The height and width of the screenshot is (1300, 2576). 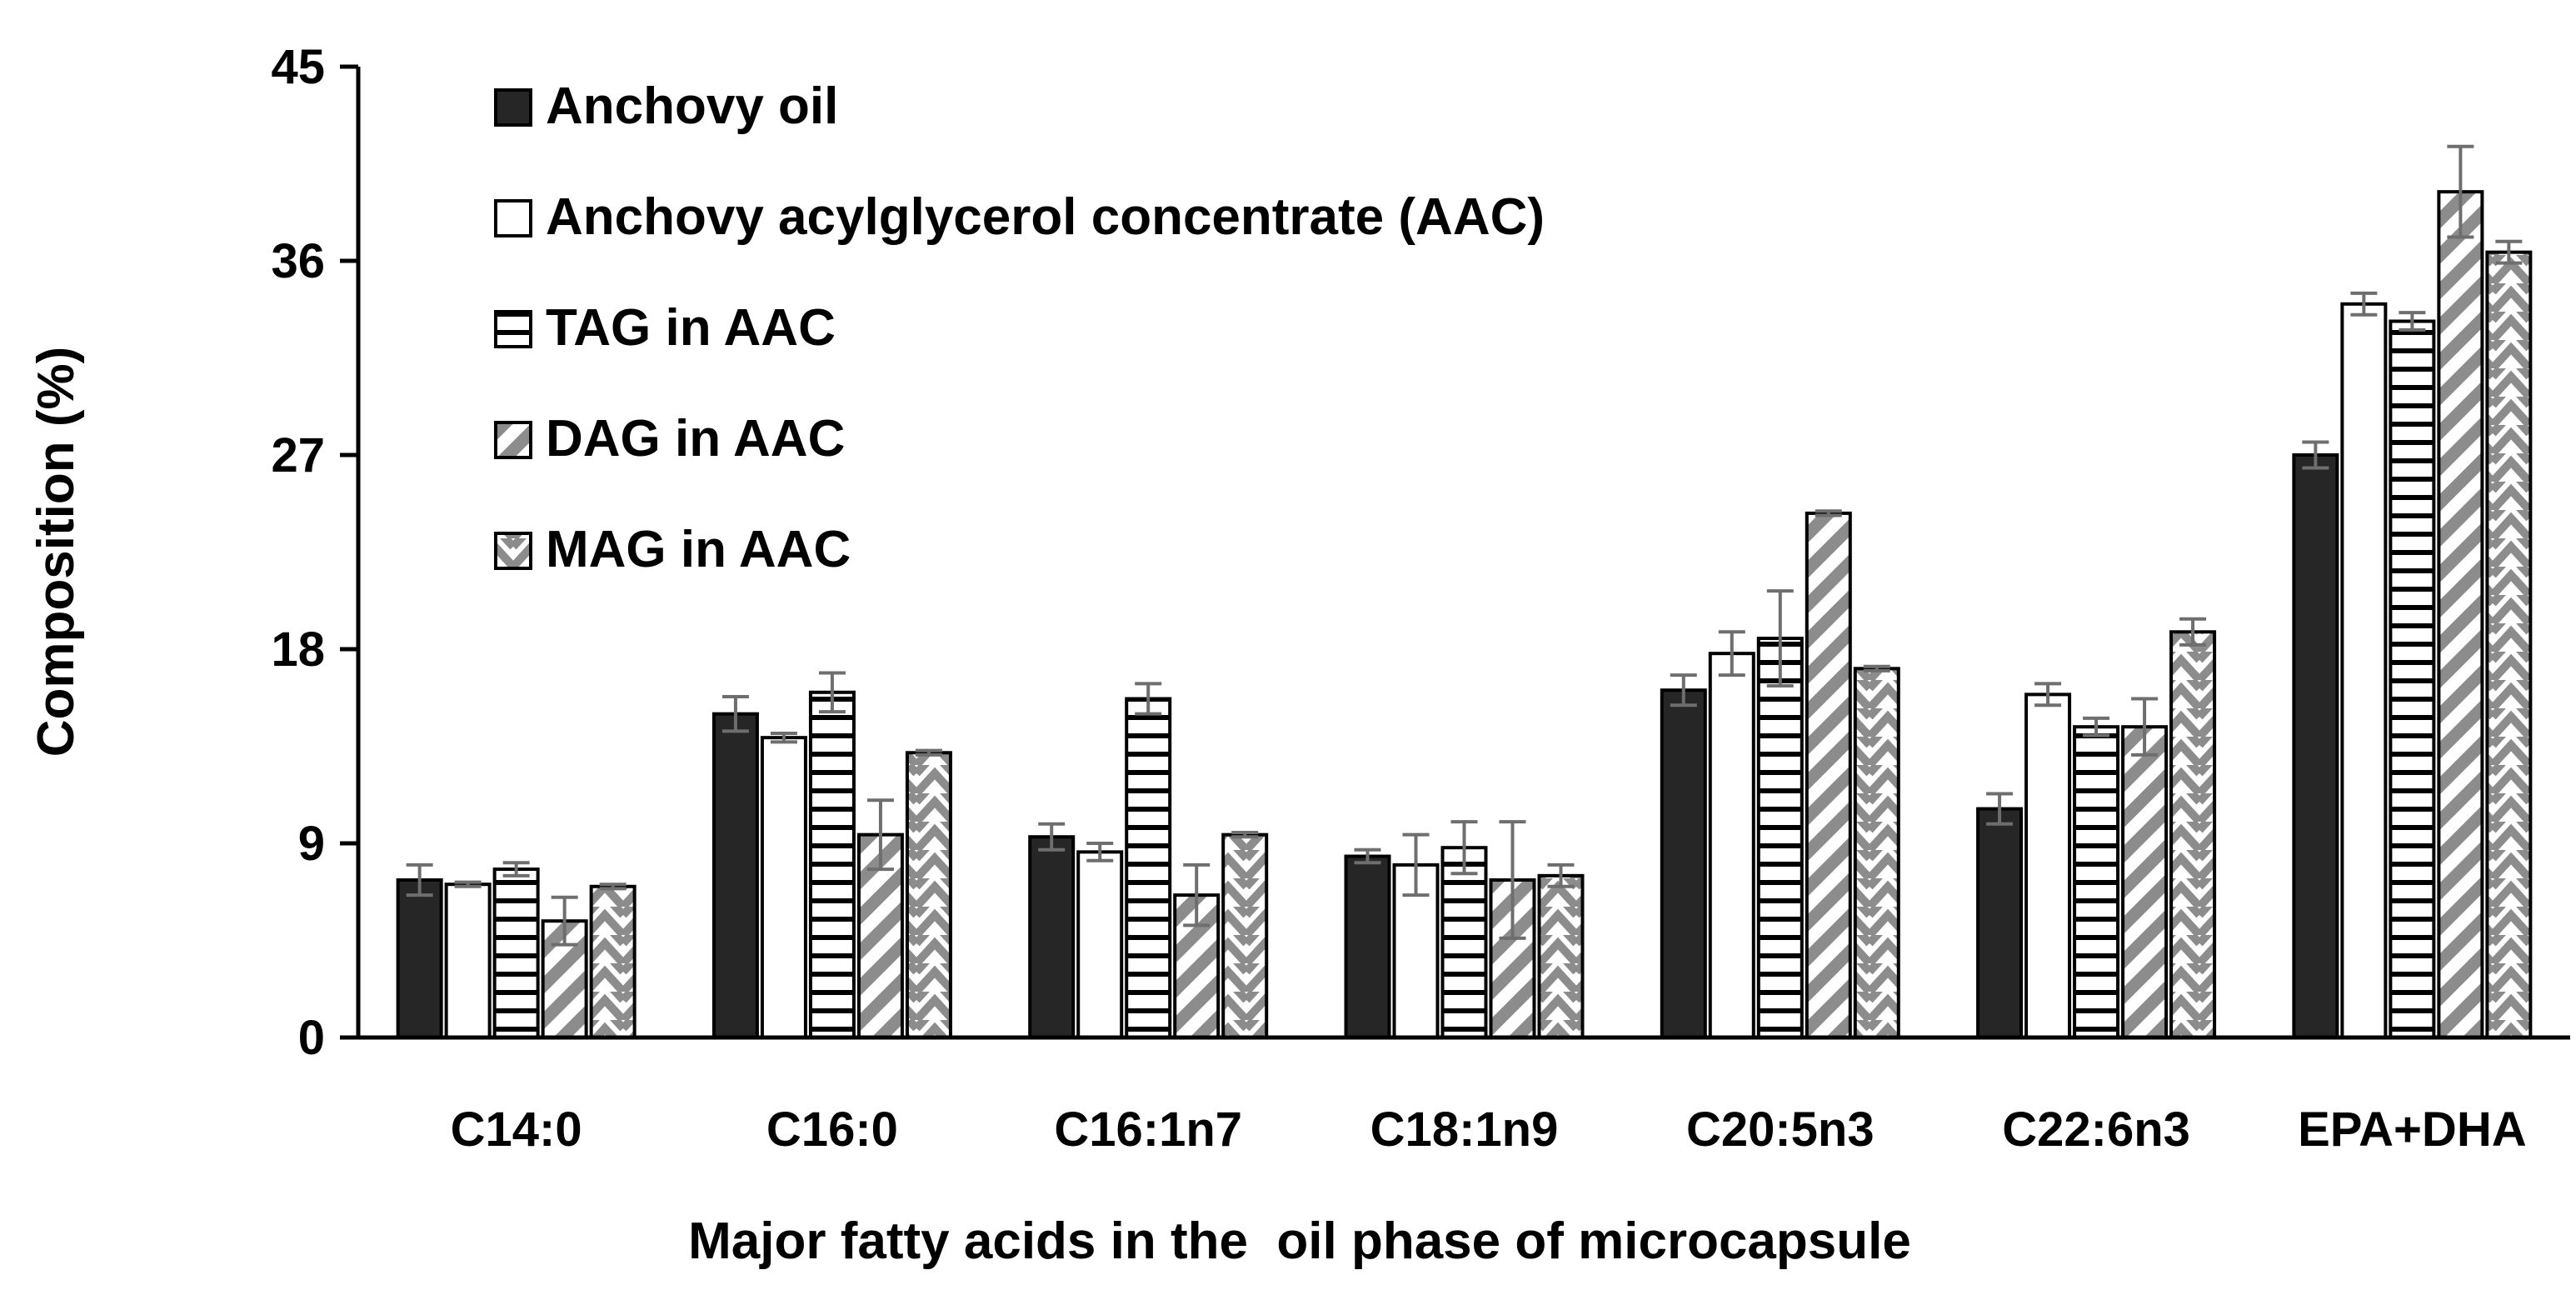 I want to click on category-label: EPA+DHA, so click(x=2412, y=1129).